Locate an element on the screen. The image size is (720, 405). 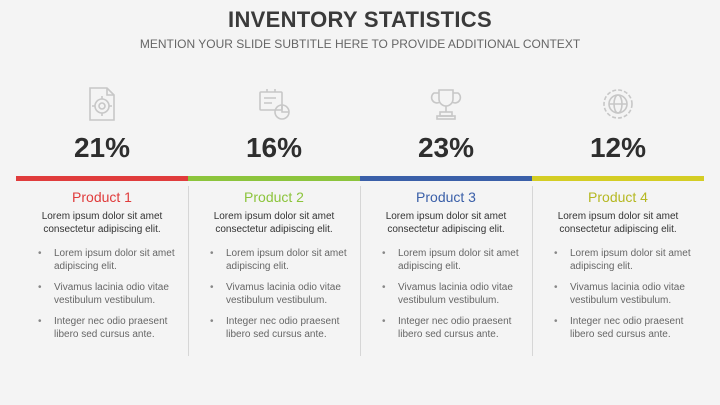
product-name: Product 4 is located at coordinates (618, 197).